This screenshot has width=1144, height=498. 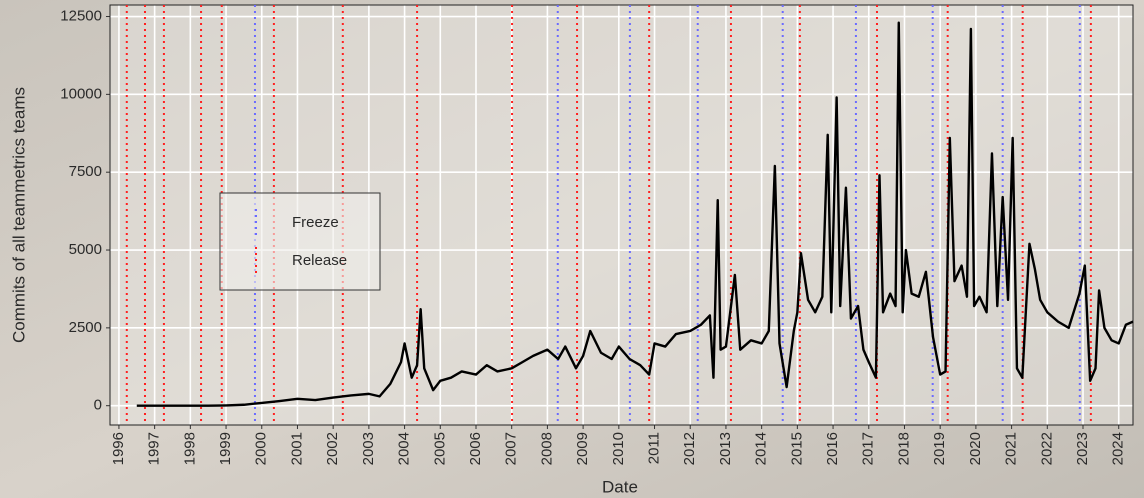 I want to click on x-tick-label: 2000, so click(x=261, y=448).